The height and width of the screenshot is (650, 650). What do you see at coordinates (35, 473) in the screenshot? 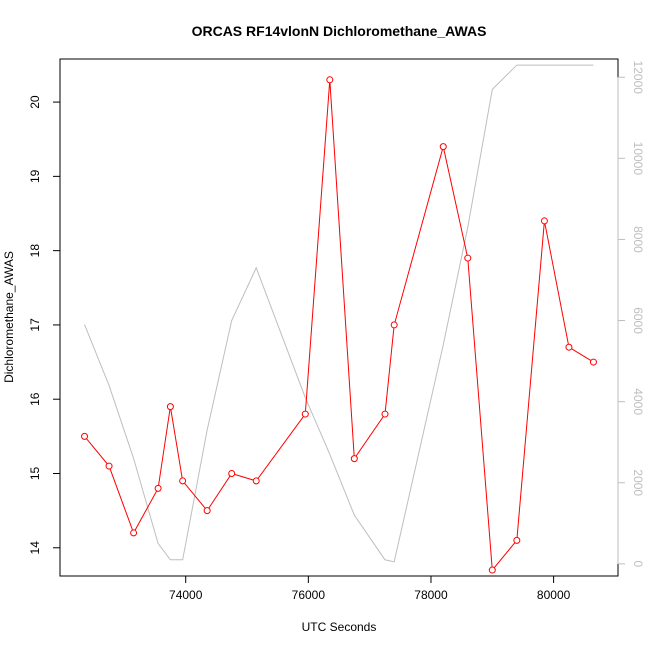
I see `y-tick-label: 15` at bounding box center [35, 473].